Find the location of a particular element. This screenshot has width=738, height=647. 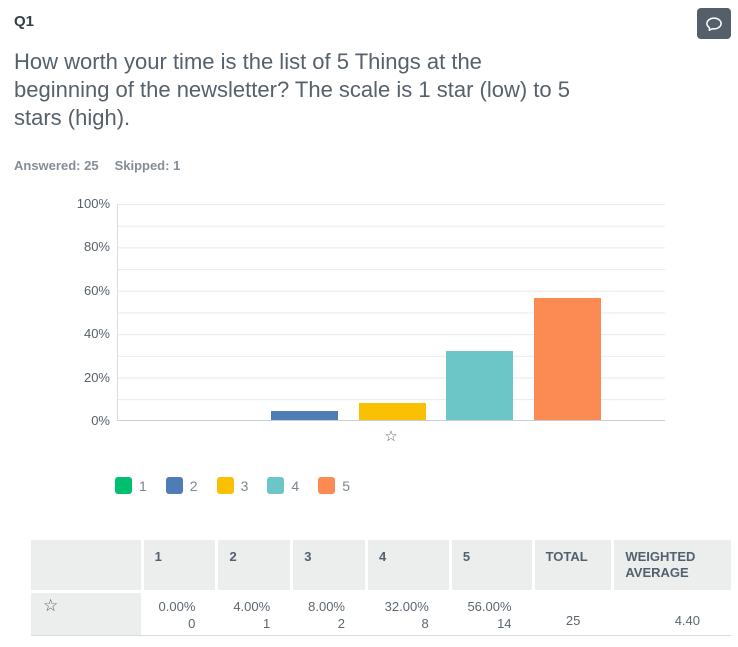

header-cell-blank is located at coordinates (87, 565).